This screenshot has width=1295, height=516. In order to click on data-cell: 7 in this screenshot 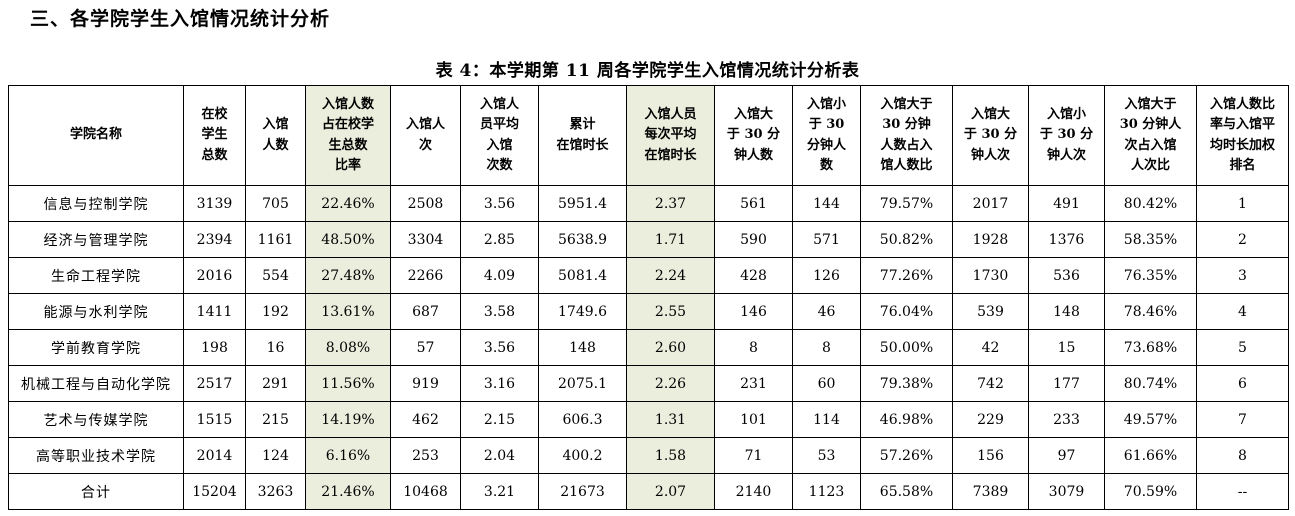, I will do `click(1242, 419)`.